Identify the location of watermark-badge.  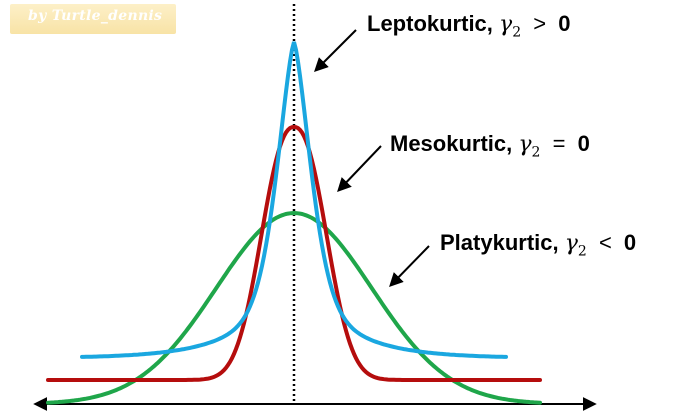
(93, 19).